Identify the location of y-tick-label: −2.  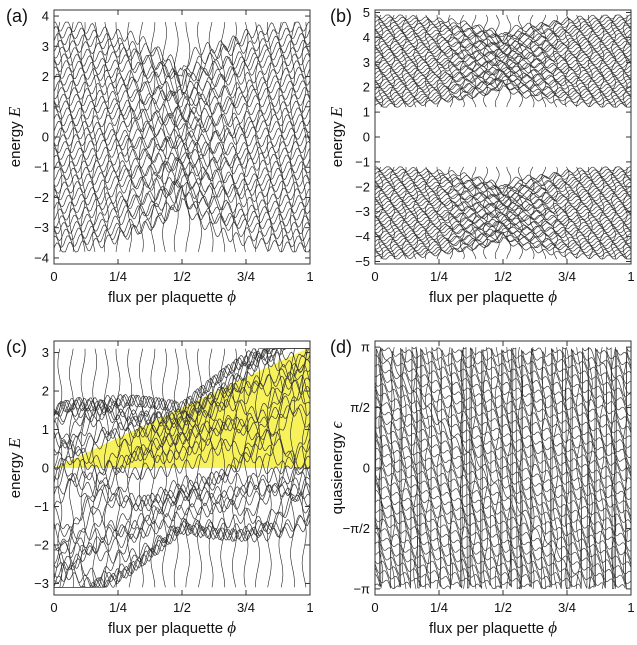
(41, 544).